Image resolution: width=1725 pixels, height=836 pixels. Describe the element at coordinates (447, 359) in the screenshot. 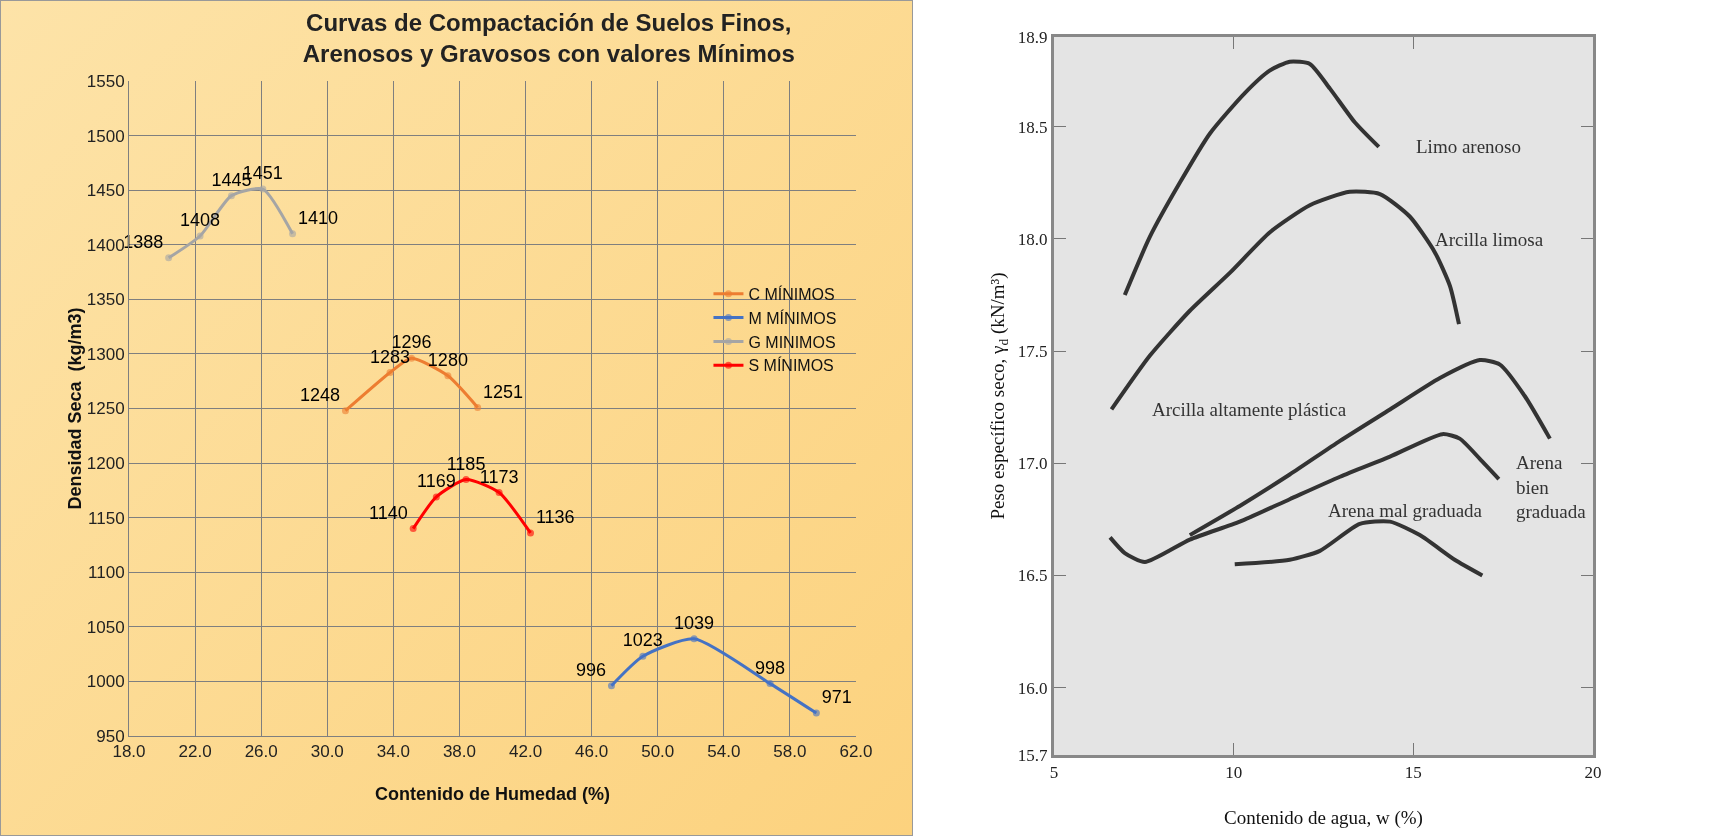

I see `data-label: 1280` at that location.